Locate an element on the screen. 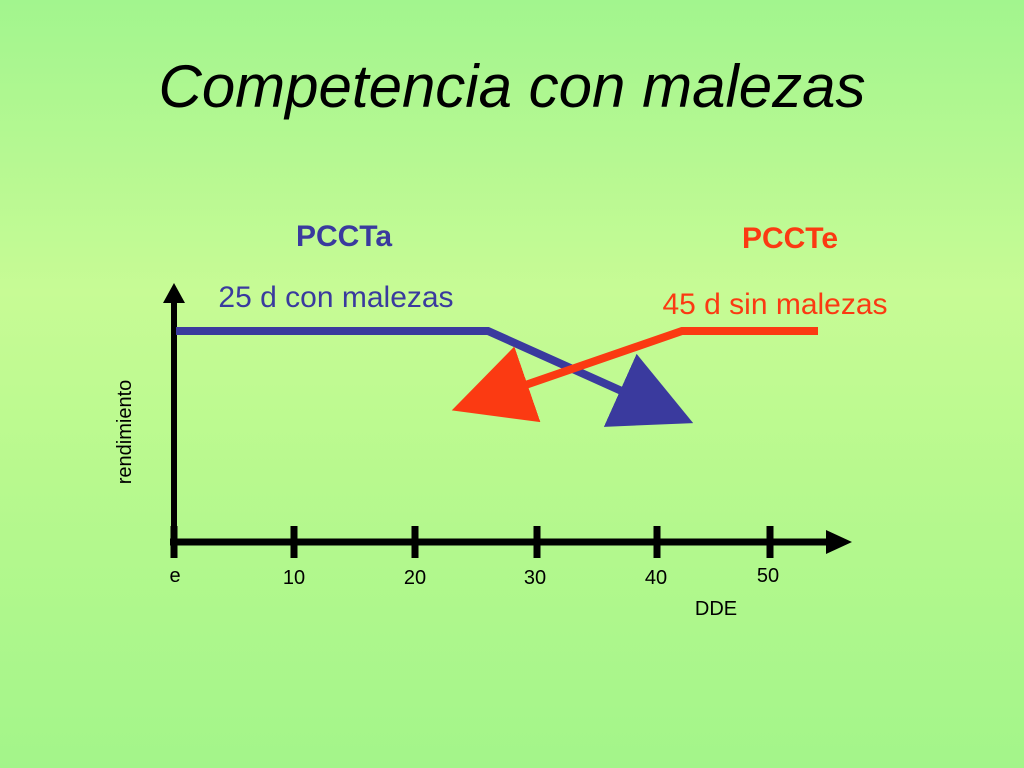  x-axis-label: DDE is located at coordinates (716, 609).